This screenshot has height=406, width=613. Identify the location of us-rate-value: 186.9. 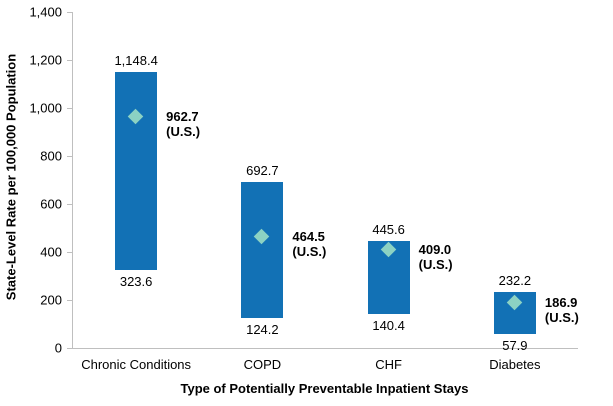
(561, 303).